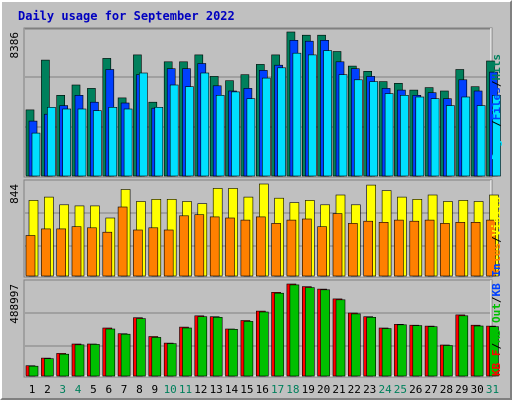  What do you see at coordinates (496, 239) in the screenshot?
I see `legend-sep-3: /` at bounding box center [496, 239].